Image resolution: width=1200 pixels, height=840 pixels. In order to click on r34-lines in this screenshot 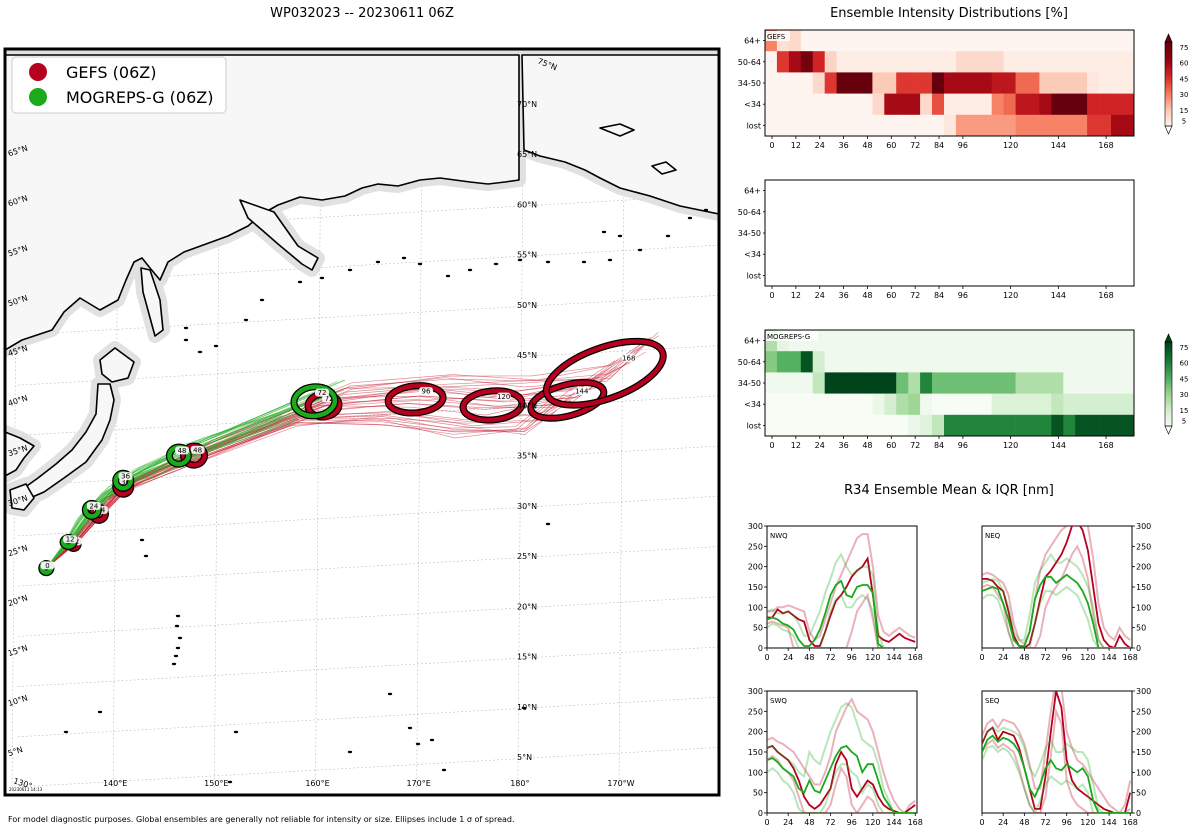, I will do `click(1057, 752)`.